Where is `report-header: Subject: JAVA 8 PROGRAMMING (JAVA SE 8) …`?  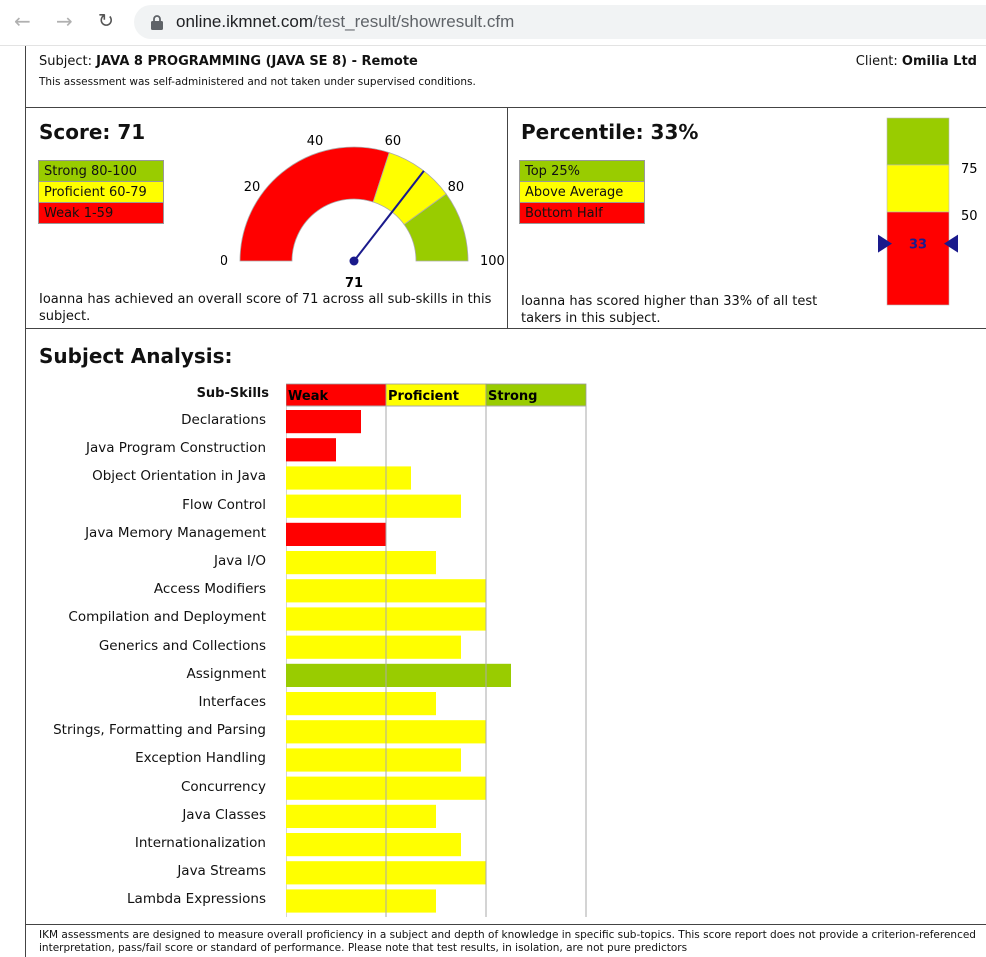 report-header: Subject: JAVA 8 PROGRAMMING (JAVA SE 8) … is located at coordinates (506, 77).